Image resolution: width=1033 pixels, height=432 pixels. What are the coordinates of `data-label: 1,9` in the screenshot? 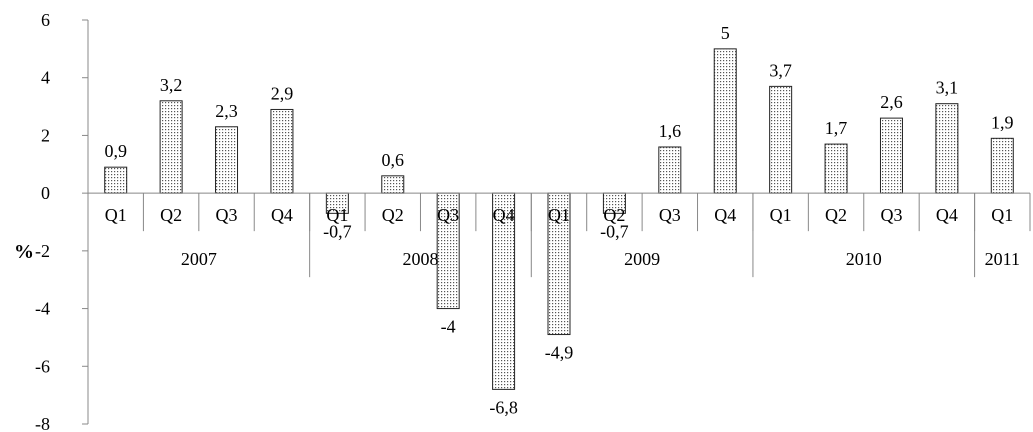 It's located at (1002, 122).